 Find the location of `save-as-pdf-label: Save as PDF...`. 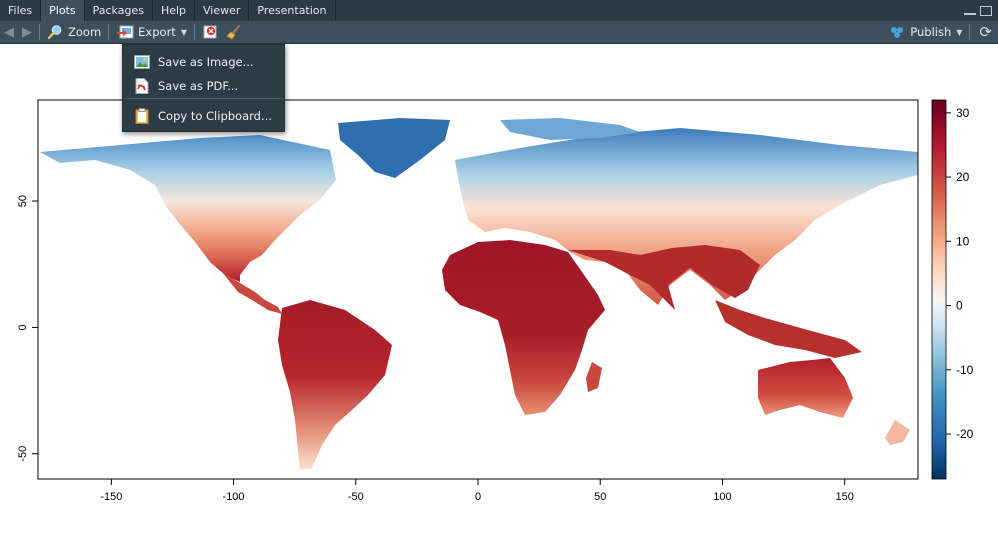

save-as-pdf-label: Save as PDF... is located at coordinates (198, 86).